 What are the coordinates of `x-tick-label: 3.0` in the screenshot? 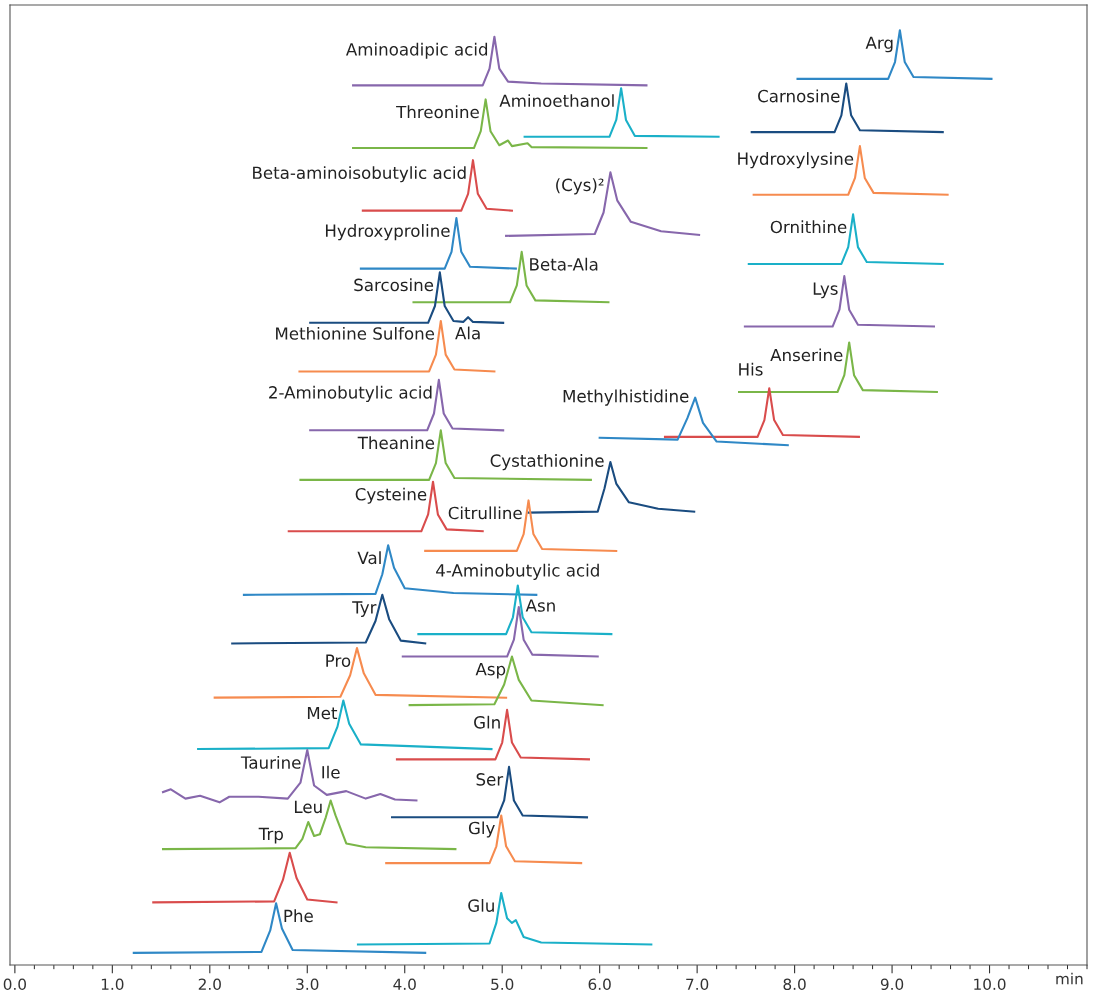 It's located at (307, 984).